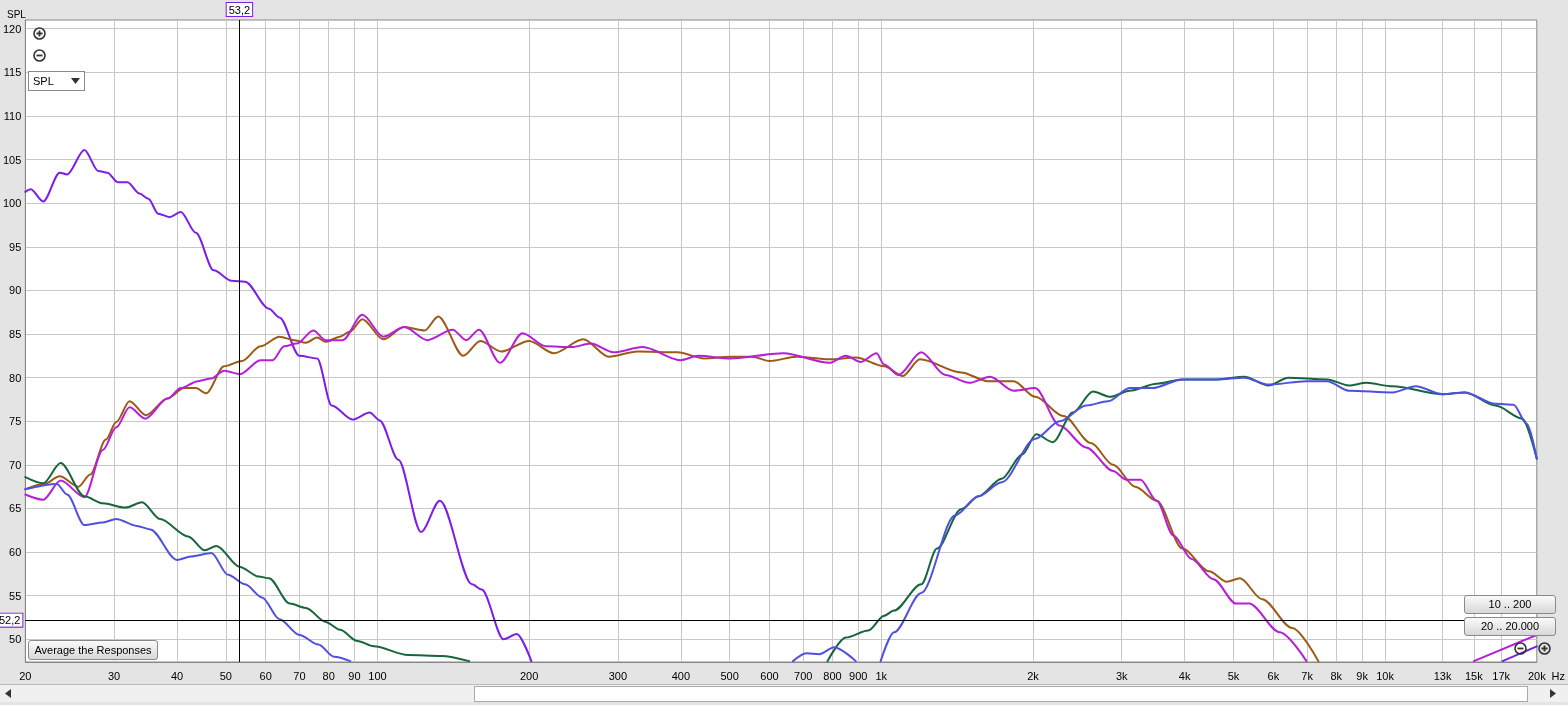 This screenshot has height=705, width=1568. What do you see at coordinates (1362, 675) in the screenshot?
I see `x-tick-label: 9k` at bounding box center [1362, 675].